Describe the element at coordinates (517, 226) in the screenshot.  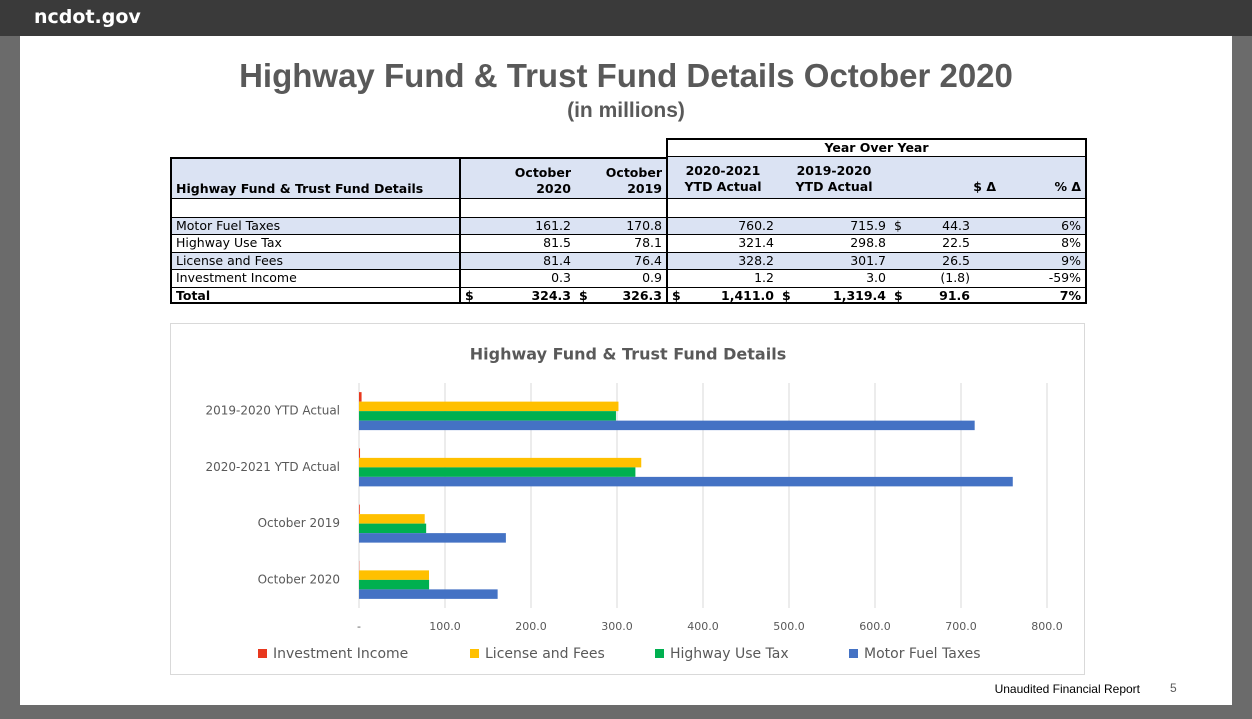
I see `value-cell: 161.2` at that location.